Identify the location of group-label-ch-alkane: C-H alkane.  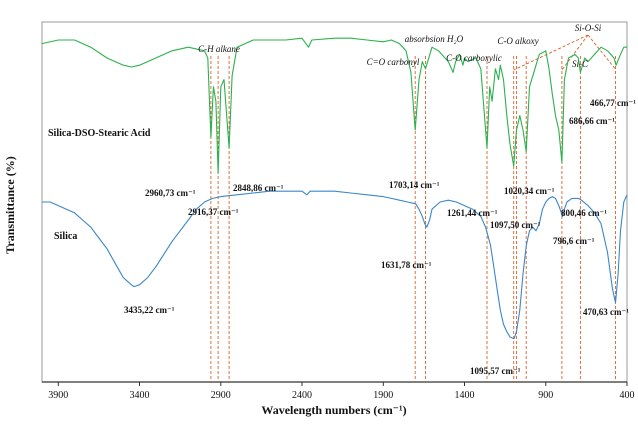
(219, 49).